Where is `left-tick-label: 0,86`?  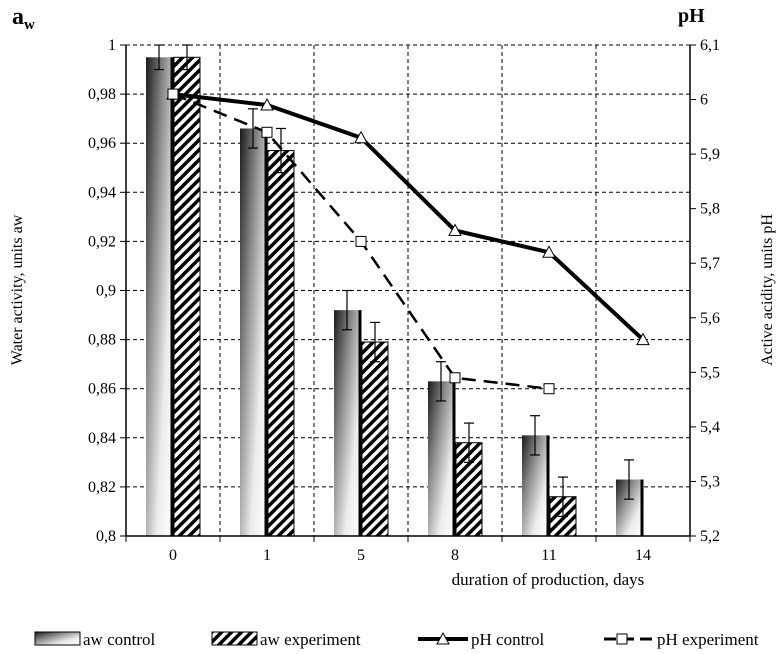
left-tick-label: 0,86 is located at coordinates (102, 389).